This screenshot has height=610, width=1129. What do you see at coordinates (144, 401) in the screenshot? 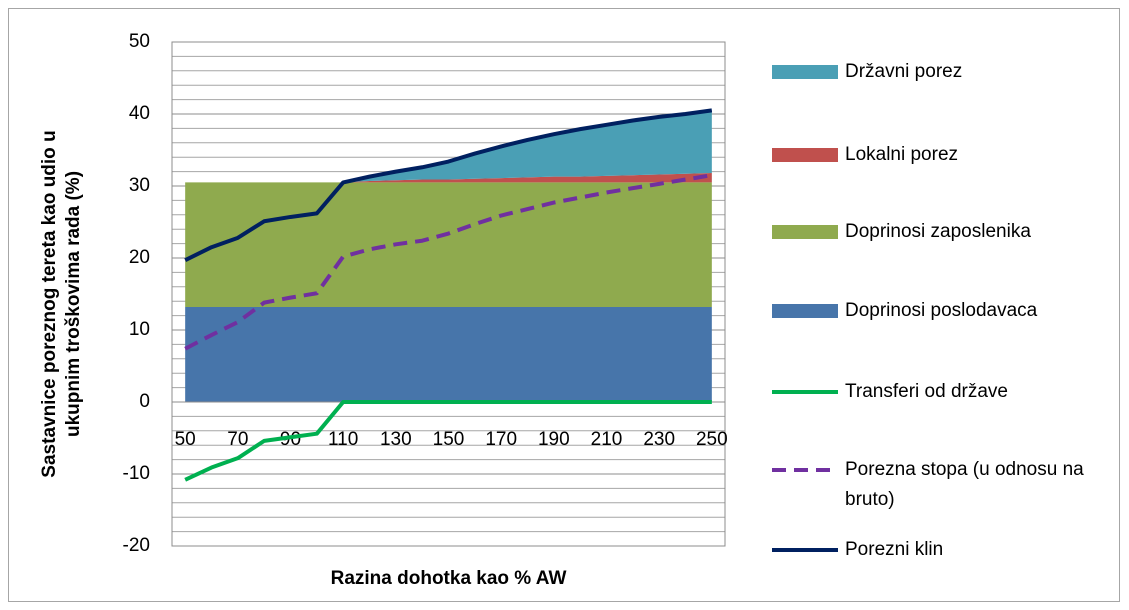
I see `y-tick-label: 0` at bounding box center [144, 401].